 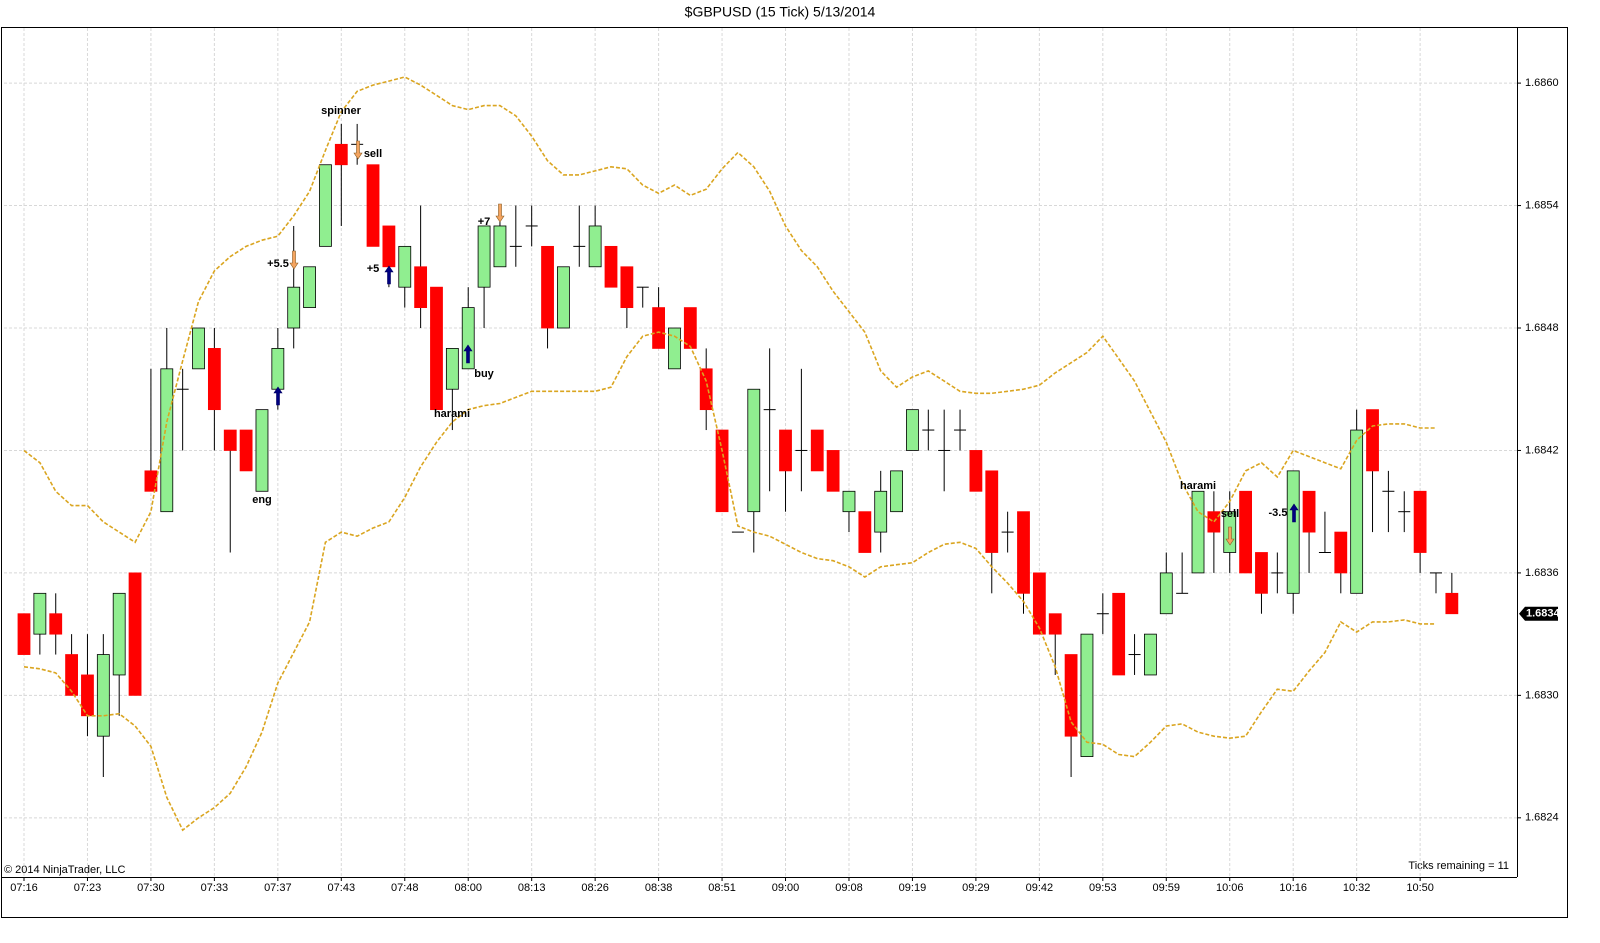 I want to click on y-tick-label: 1.6830, so click(x=1542, y=695).